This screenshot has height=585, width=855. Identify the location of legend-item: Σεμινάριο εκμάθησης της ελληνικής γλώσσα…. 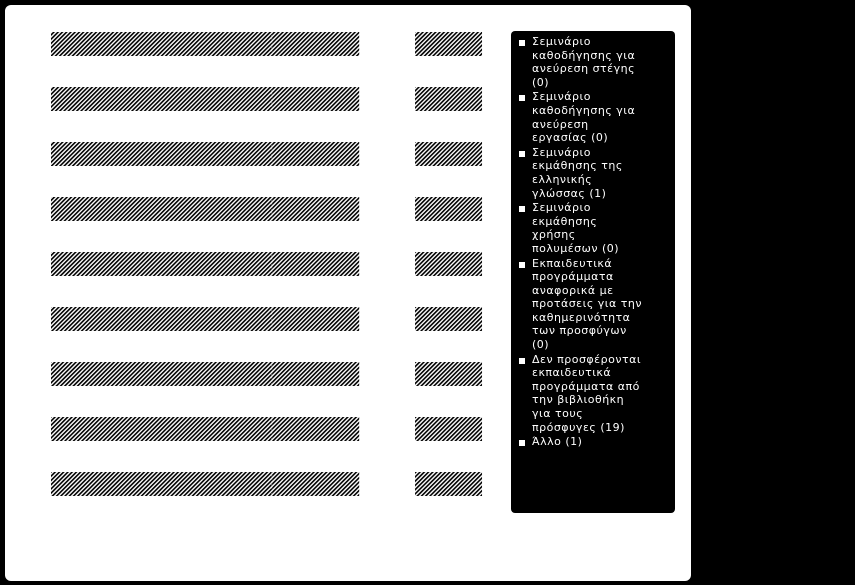
(593, 173).